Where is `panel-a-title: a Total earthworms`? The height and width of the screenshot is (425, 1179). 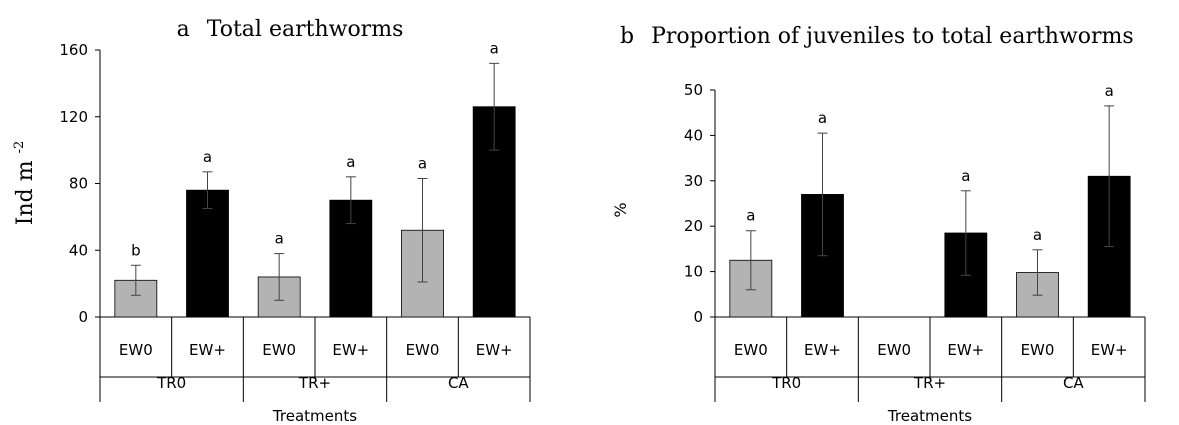
panel-a-title: a Total earthworms is located at coordinates (290, 29).